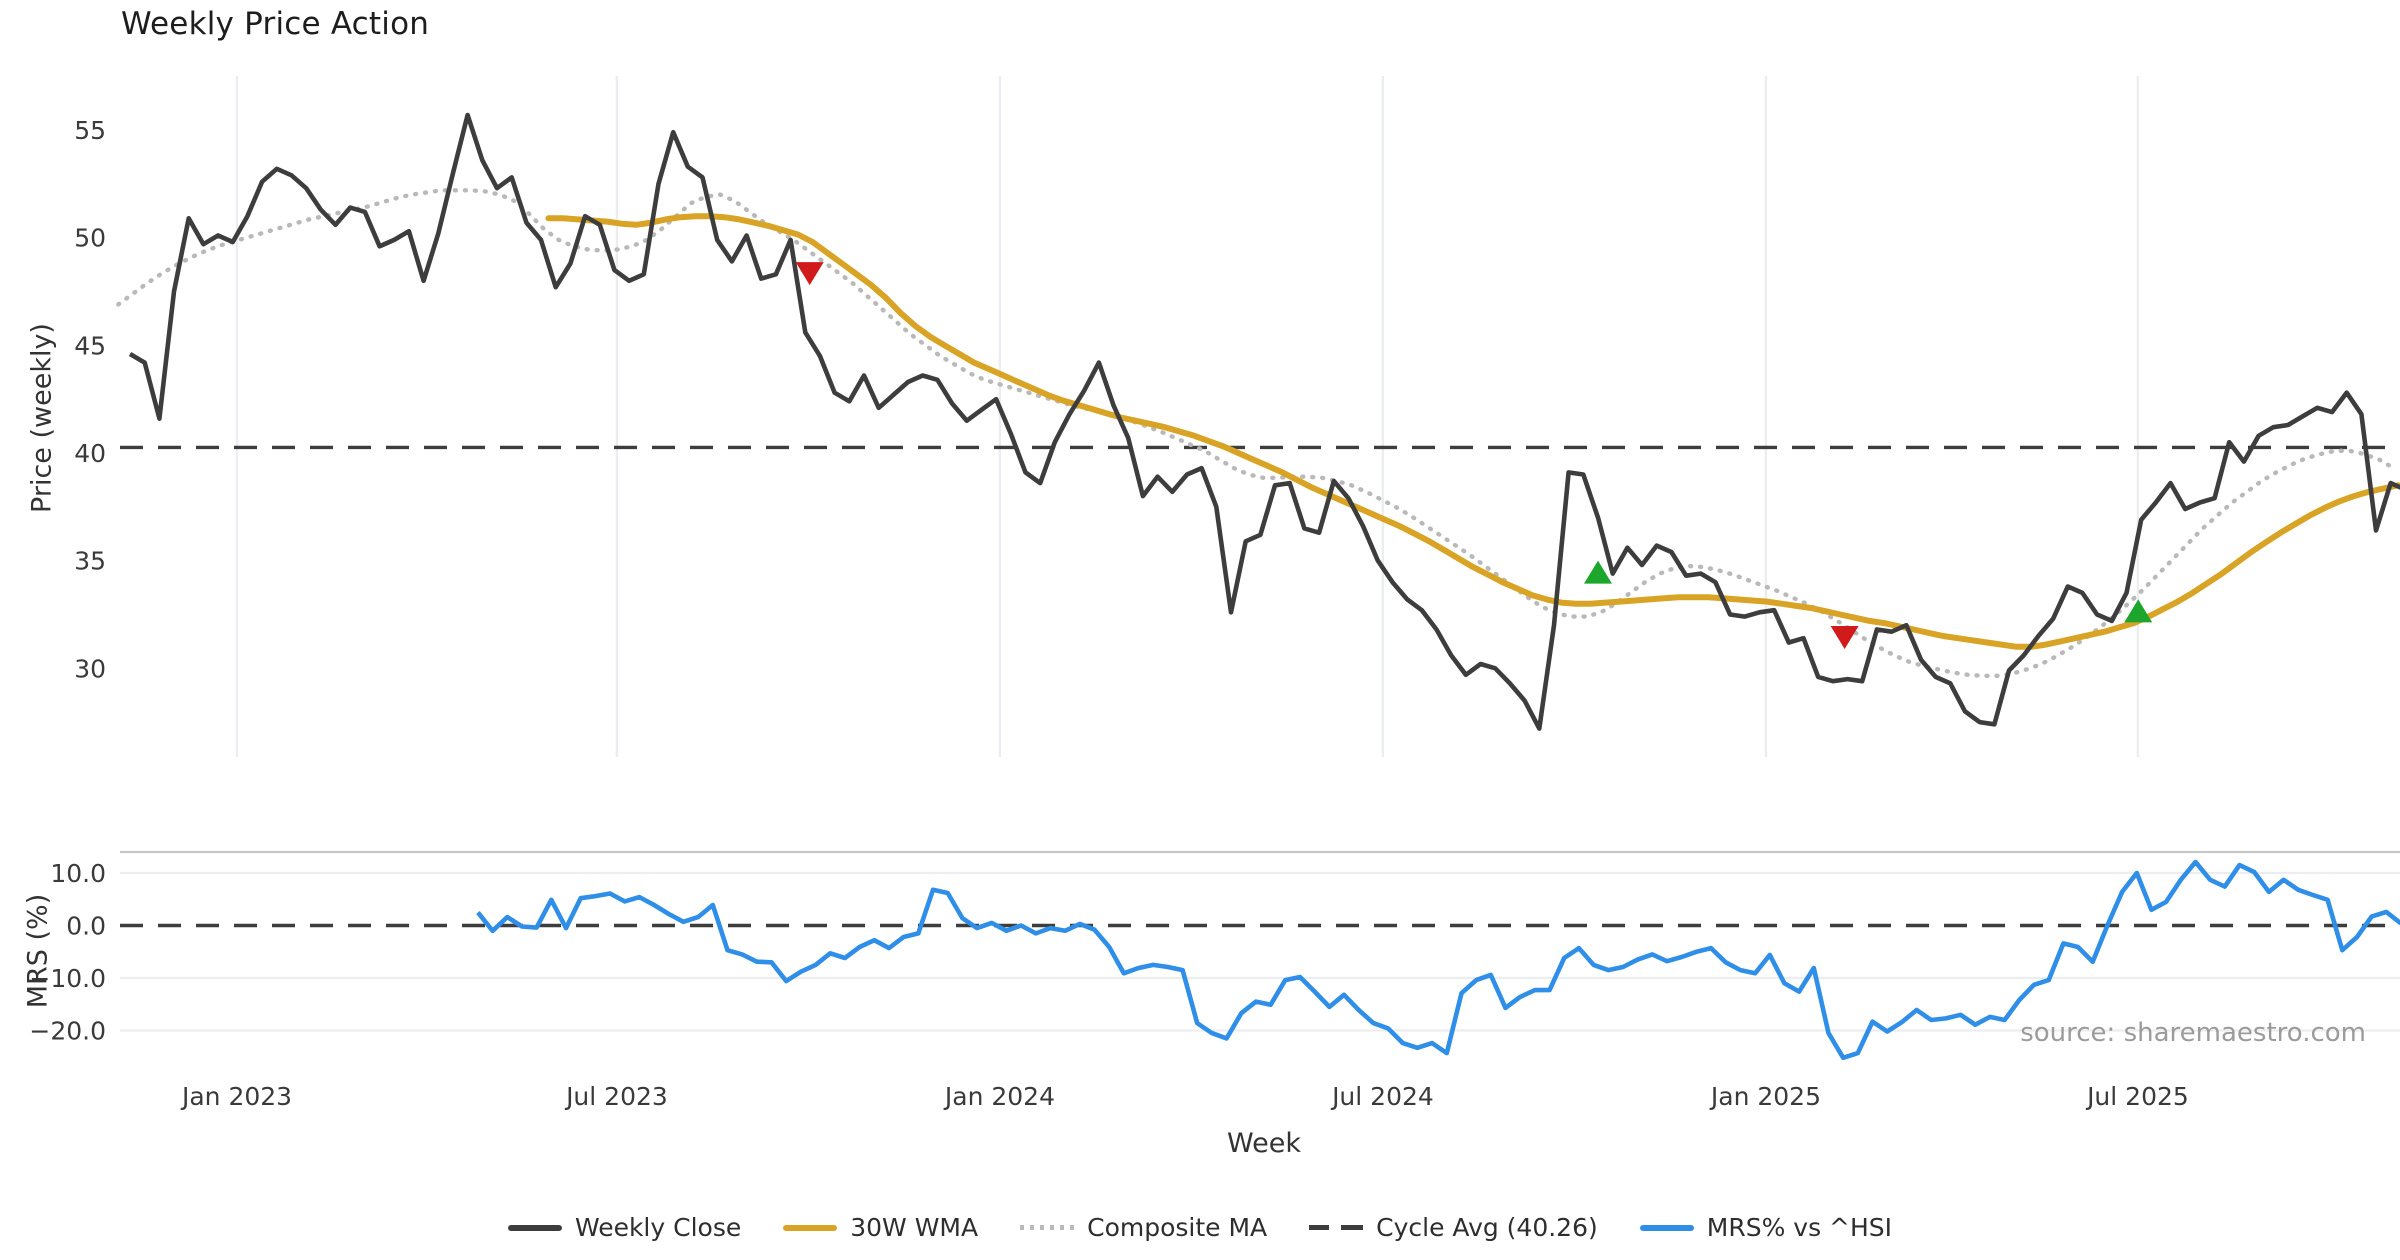  Describe the element at coordinates (658, 1227) in the screenshot. I see `legend-label: Weekly Close` at that location.